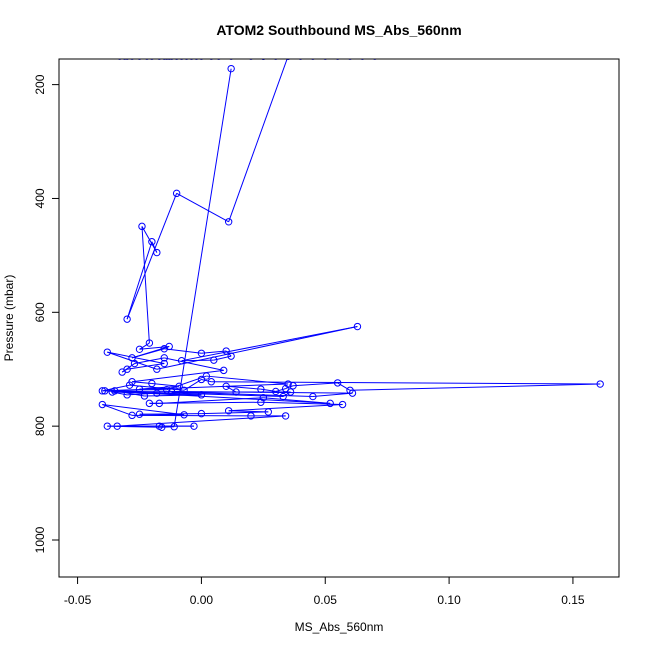 The width and height of the screenshot is (650, 650). Describe the element at coordinates (40, 312) in the screenshot. I see `y-tick-label: 600` at that location.